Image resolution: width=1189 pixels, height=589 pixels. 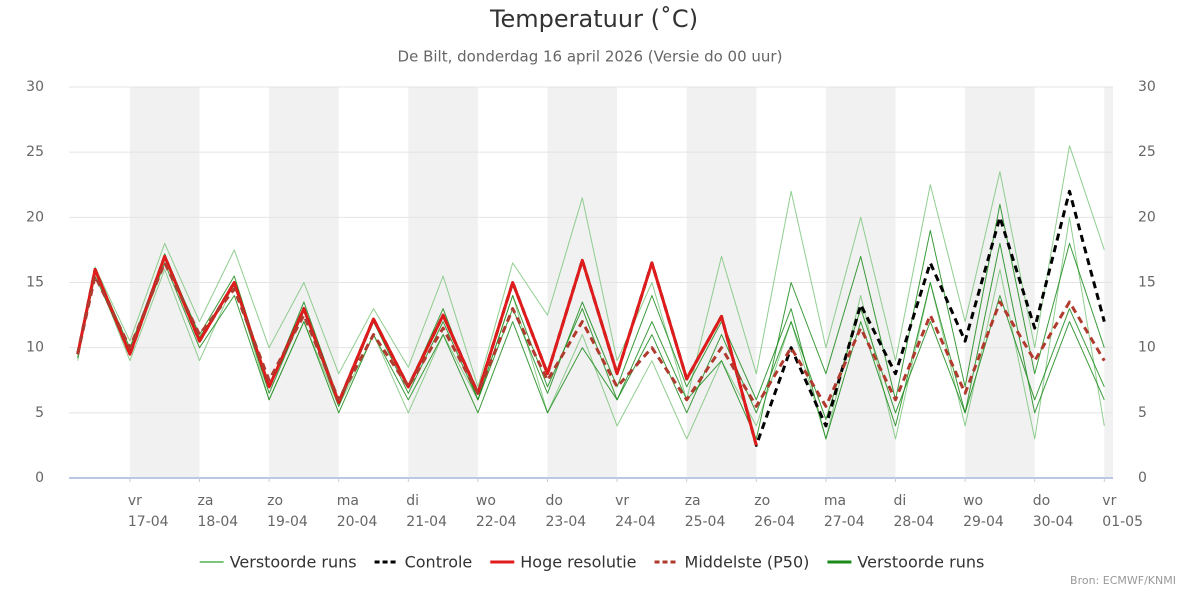 What do you see at coordinates (914, 522) in the screenshot?
I see `x-tick-date: 28-04` at bounding box center [914, 522].